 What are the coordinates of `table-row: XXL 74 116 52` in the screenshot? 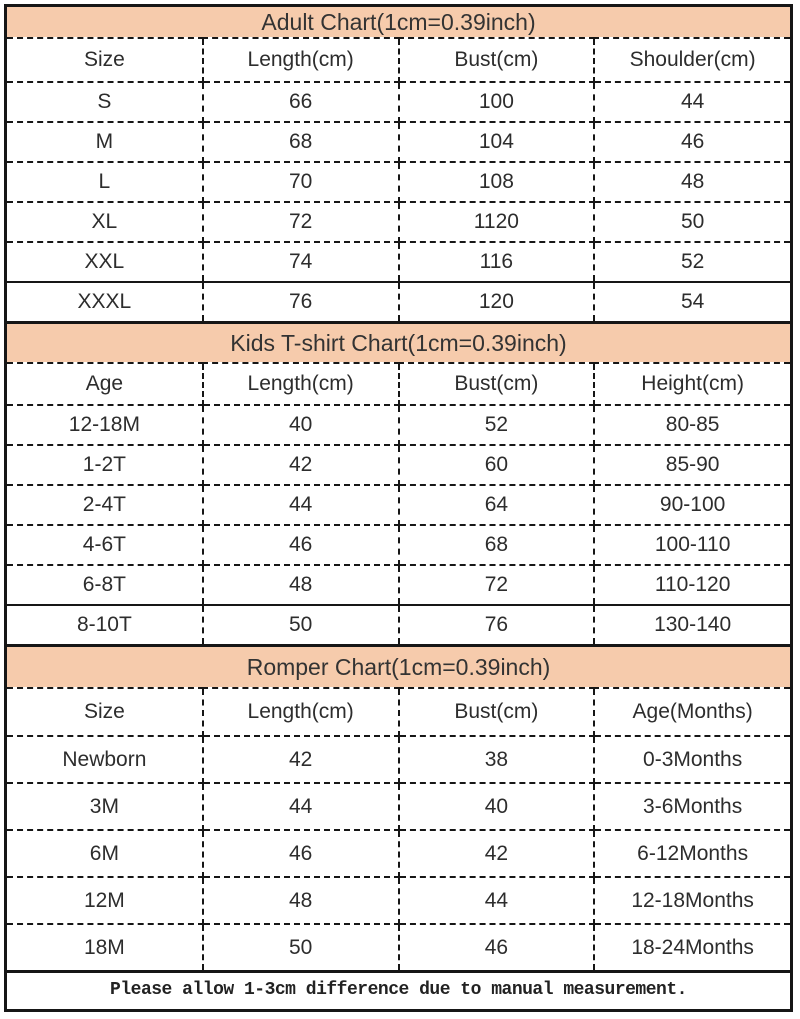 It's located at (398, 262).